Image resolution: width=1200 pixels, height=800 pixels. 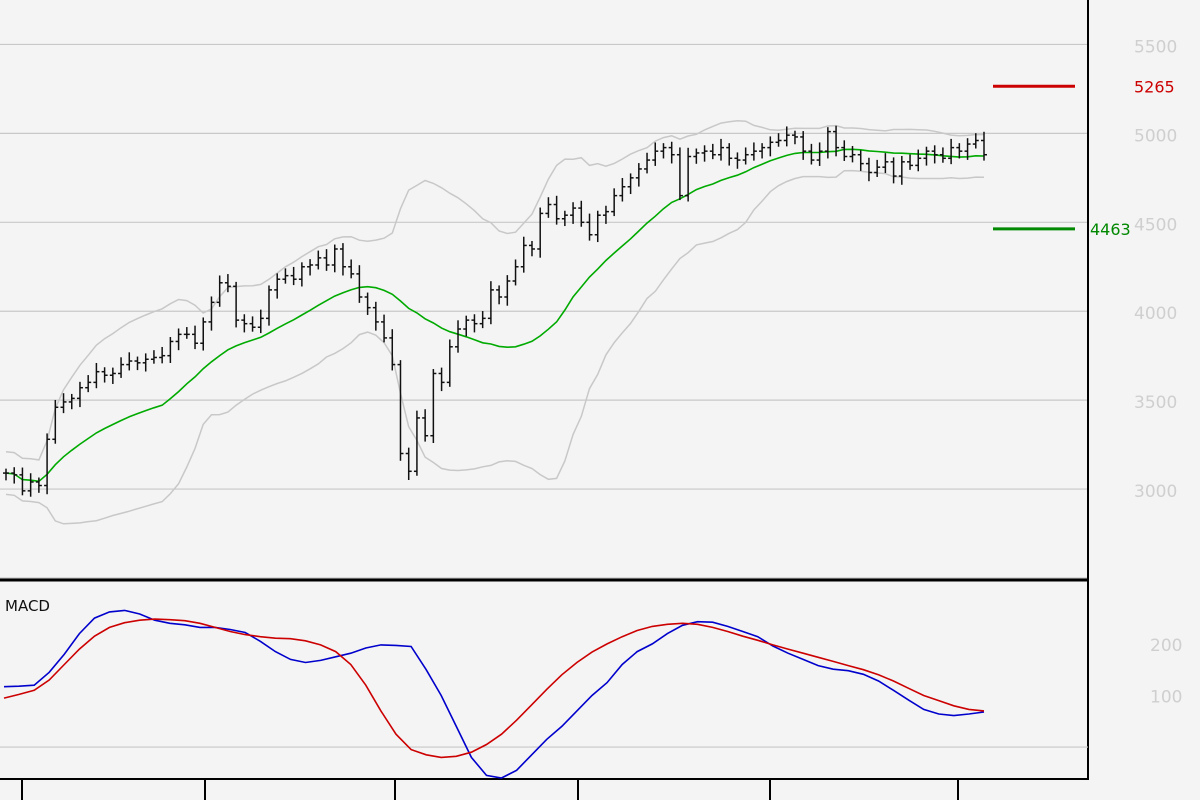 I want to click on x-axis-ticks, so click(x=490, y=790).